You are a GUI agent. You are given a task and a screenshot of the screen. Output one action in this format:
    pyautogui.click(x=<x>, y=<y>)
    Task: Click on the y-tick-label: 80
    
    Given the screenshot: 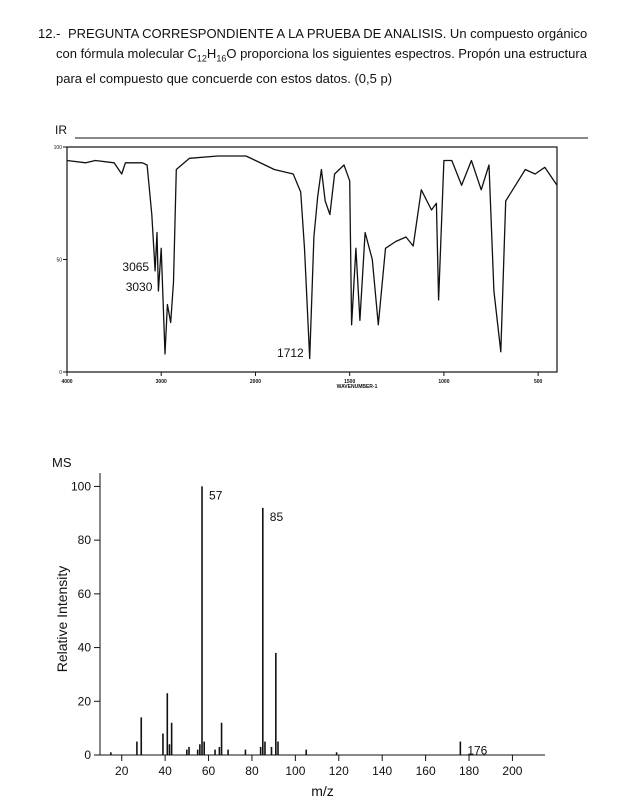 What is the action you would take?
    pyautogui.click(x=85, y=540)
    